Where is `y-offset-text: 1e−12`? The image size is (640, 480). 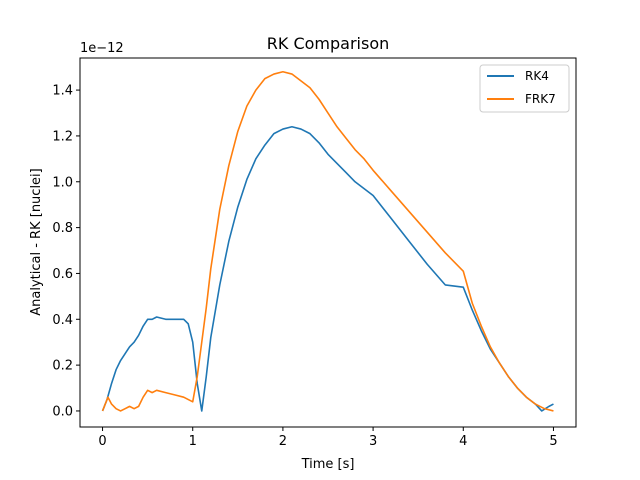 y-offset-text: 1e−12 is located at coordinates (102, 48).